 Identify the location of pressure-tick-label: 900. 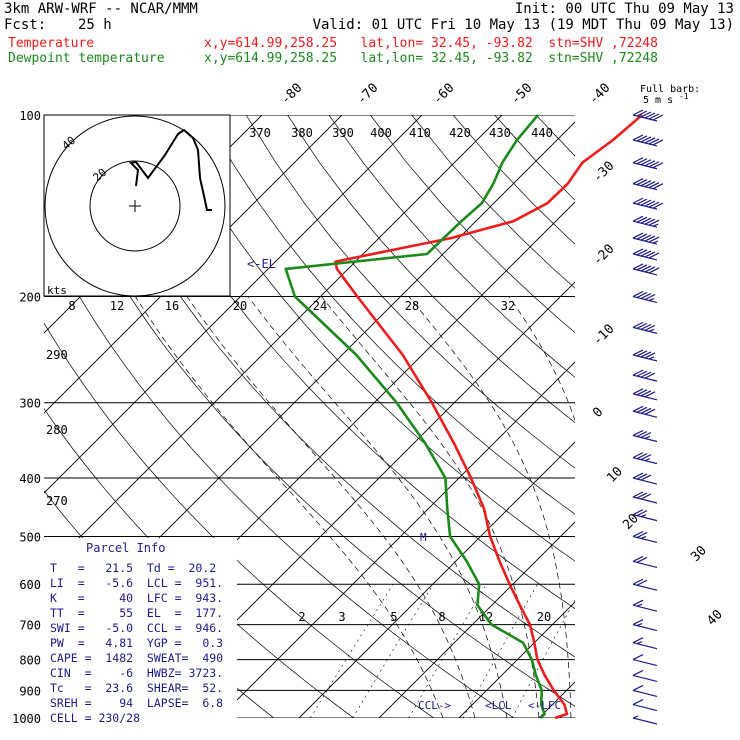
(30, 691).